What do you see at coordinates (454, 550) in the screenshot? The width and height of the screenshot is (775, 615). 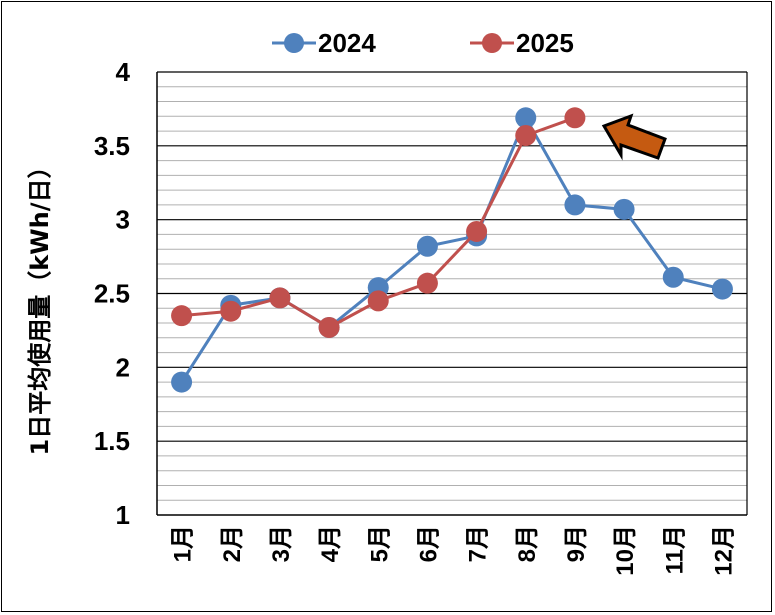 I see `x-tick-labels: 1月 2月 3月 4月 5月 6月 7月 8月 9月 10月 11月 12月` at bounding box center [454, 550].